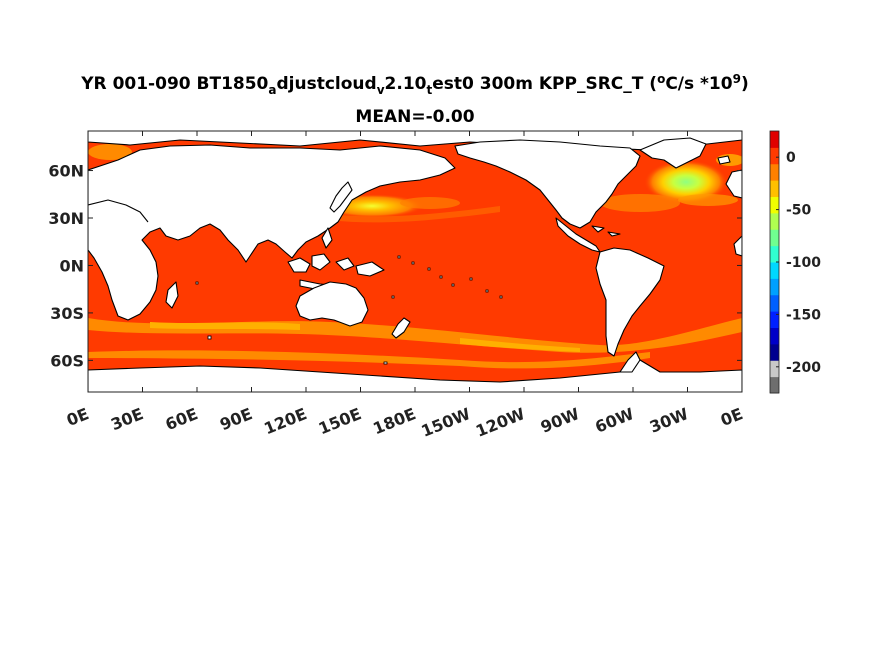  What do you see at coordinates (415, 117) in the screenshot?
I see `chart-subtitle: MEAN=-0.00` at bounding box center [415, 117].